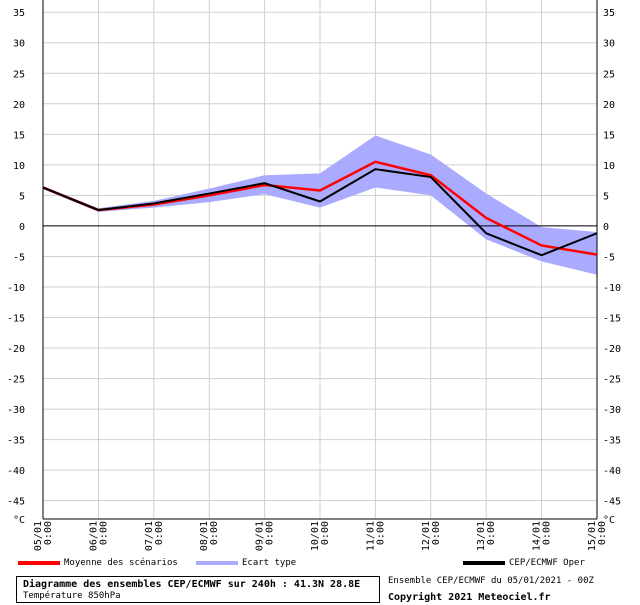 This screenshot has width=640, height=605. Describe the element at coordinates (612, 502) in the screenshot. I see `y-tick-label-right: -45` at that location.